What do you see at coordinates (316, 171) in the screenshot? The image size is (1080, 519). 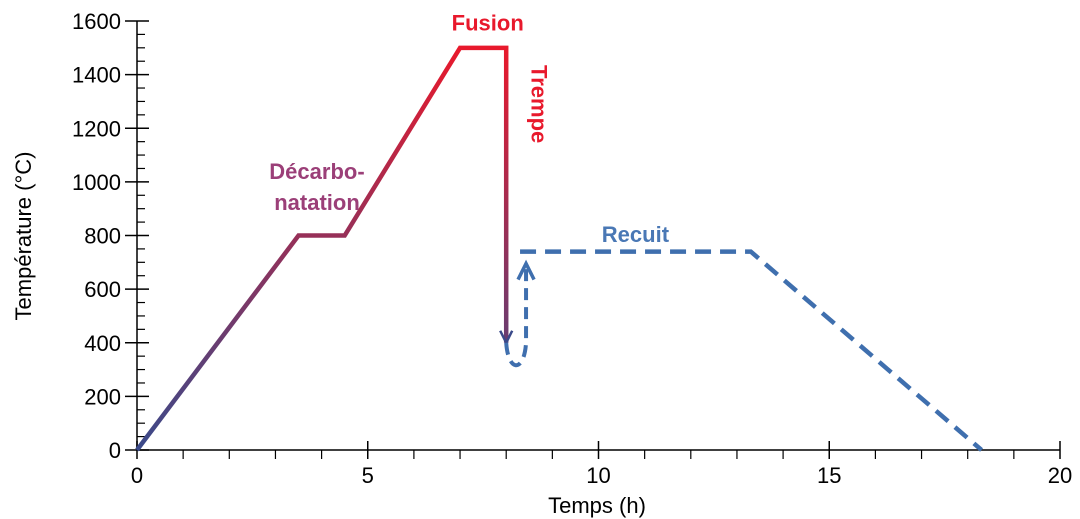 I see `annotation-label: Décarbo-` at bounding box center [316, 171].